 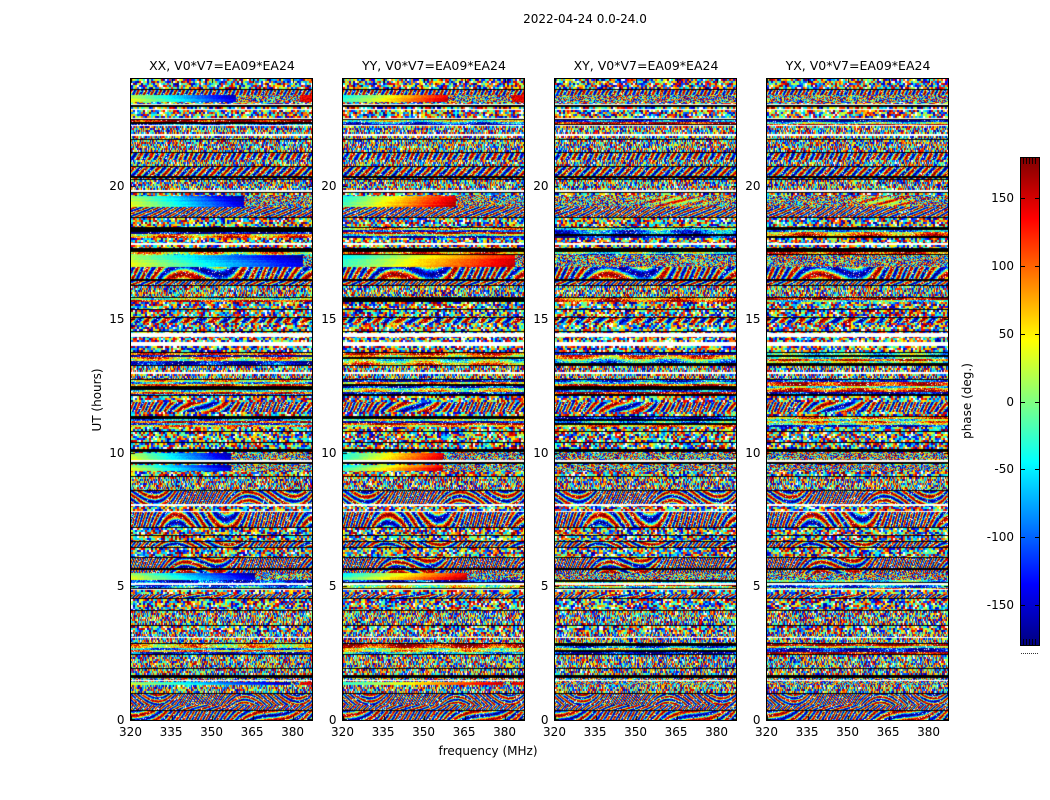 I want to click on heatmap-canvas-XY, so click(x=645, y=399).